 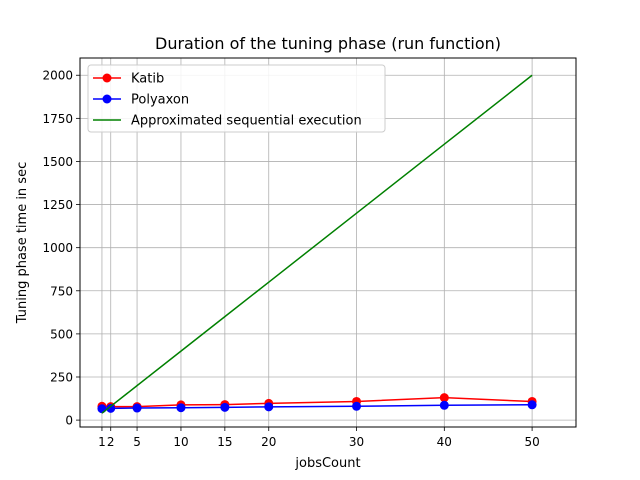 I want to click on legend-item: Polyaxon, so click(x=141, y=100).